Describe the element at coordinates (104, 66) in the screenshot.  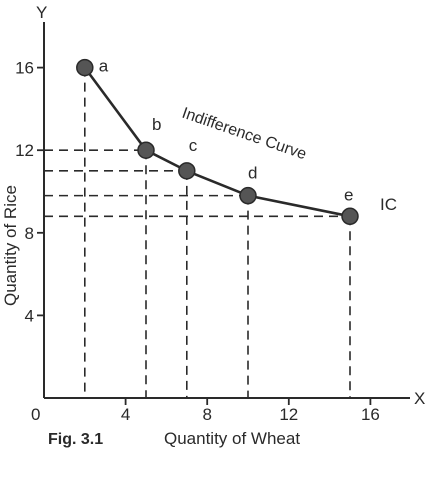
I see `point-label-a: a` at that location.